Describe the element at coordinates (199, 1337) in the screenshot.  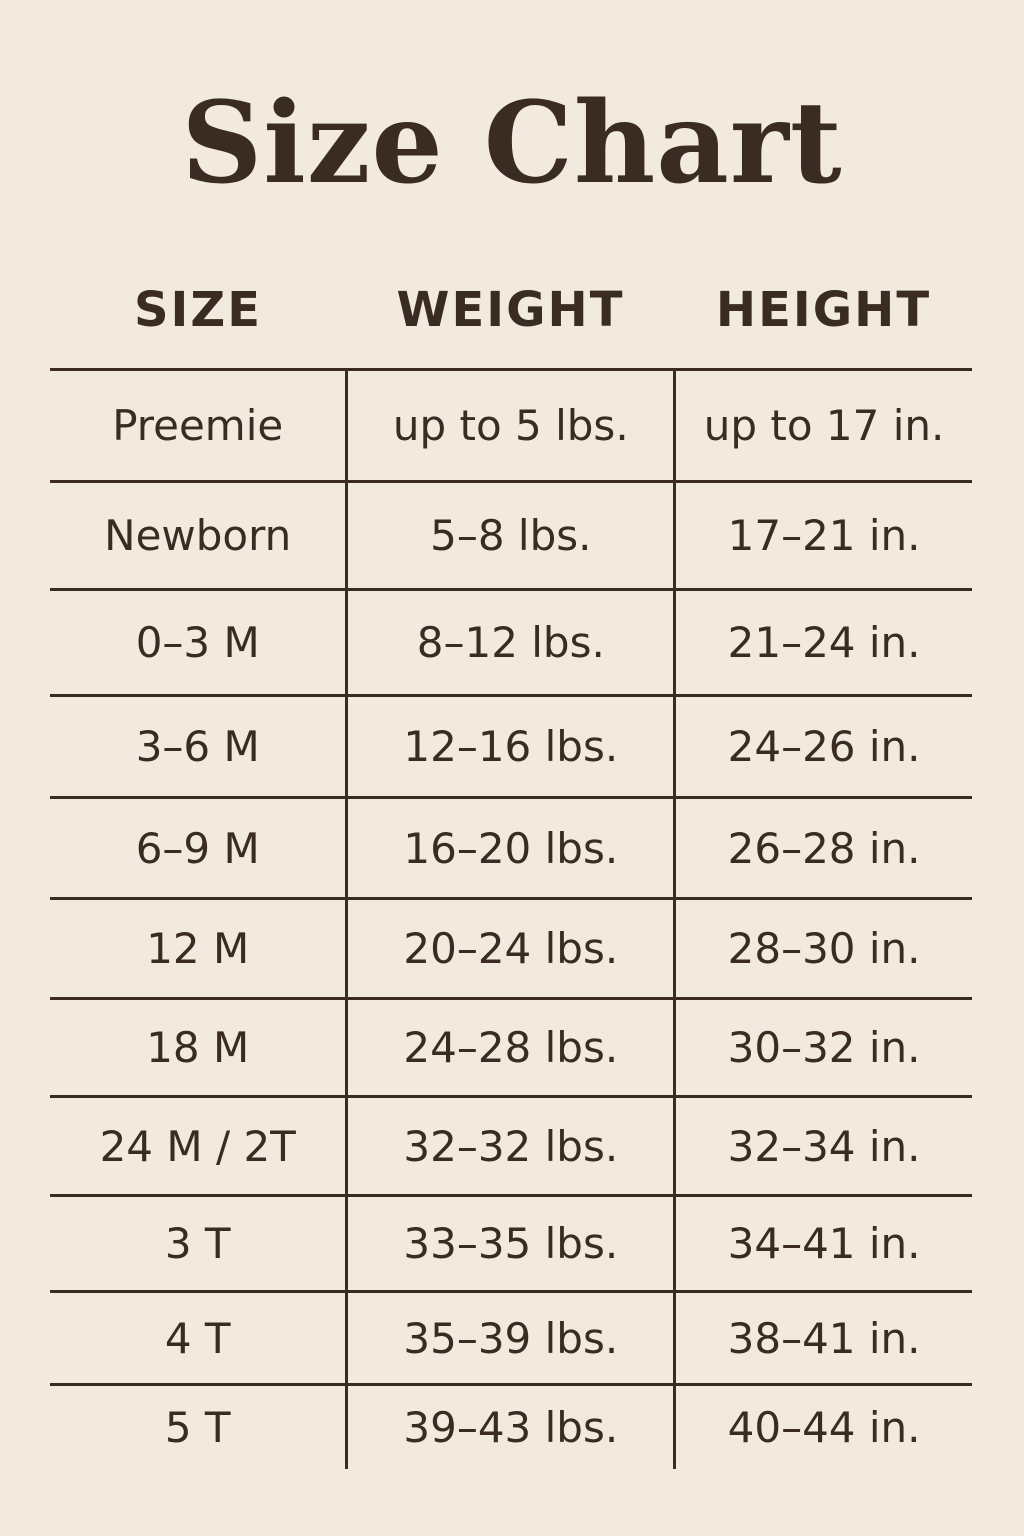
I see `size-cell: 4 T` at that location.